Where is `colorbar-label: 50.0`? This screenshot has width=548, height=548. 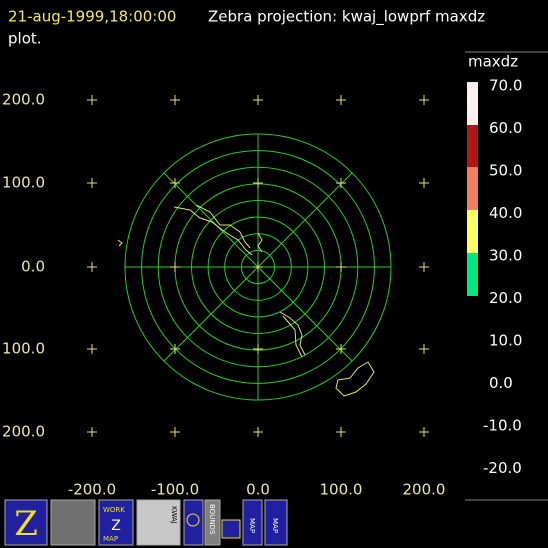
colorbar-label: 50.0 is located at coordinates (505, 171).